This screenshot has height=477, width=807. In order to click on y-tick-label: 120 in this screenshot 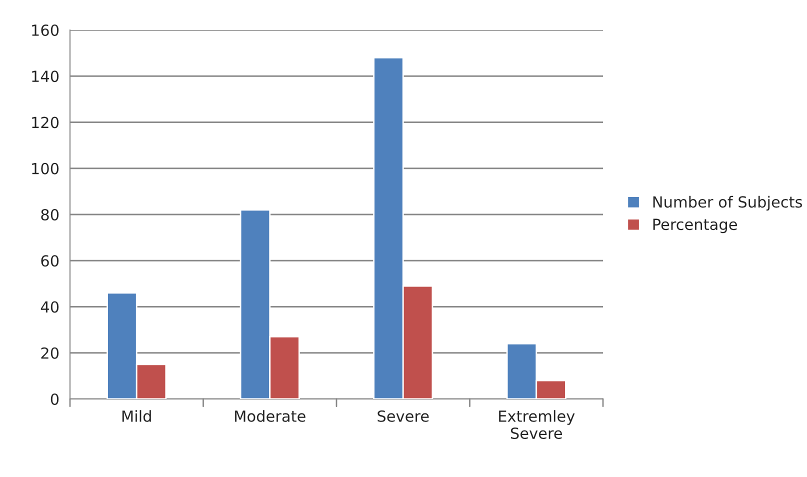, I will do `click(45, 122)`.